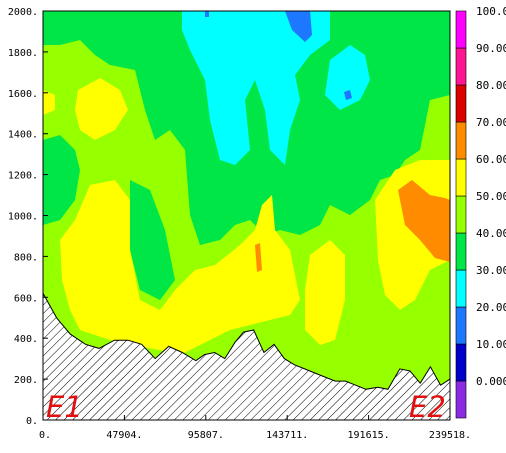 The height and width of the screenshot is (453, 506). Describe the element at coordinates (347, 77) in the screenshot. I see `band-30-40-right` at that location.